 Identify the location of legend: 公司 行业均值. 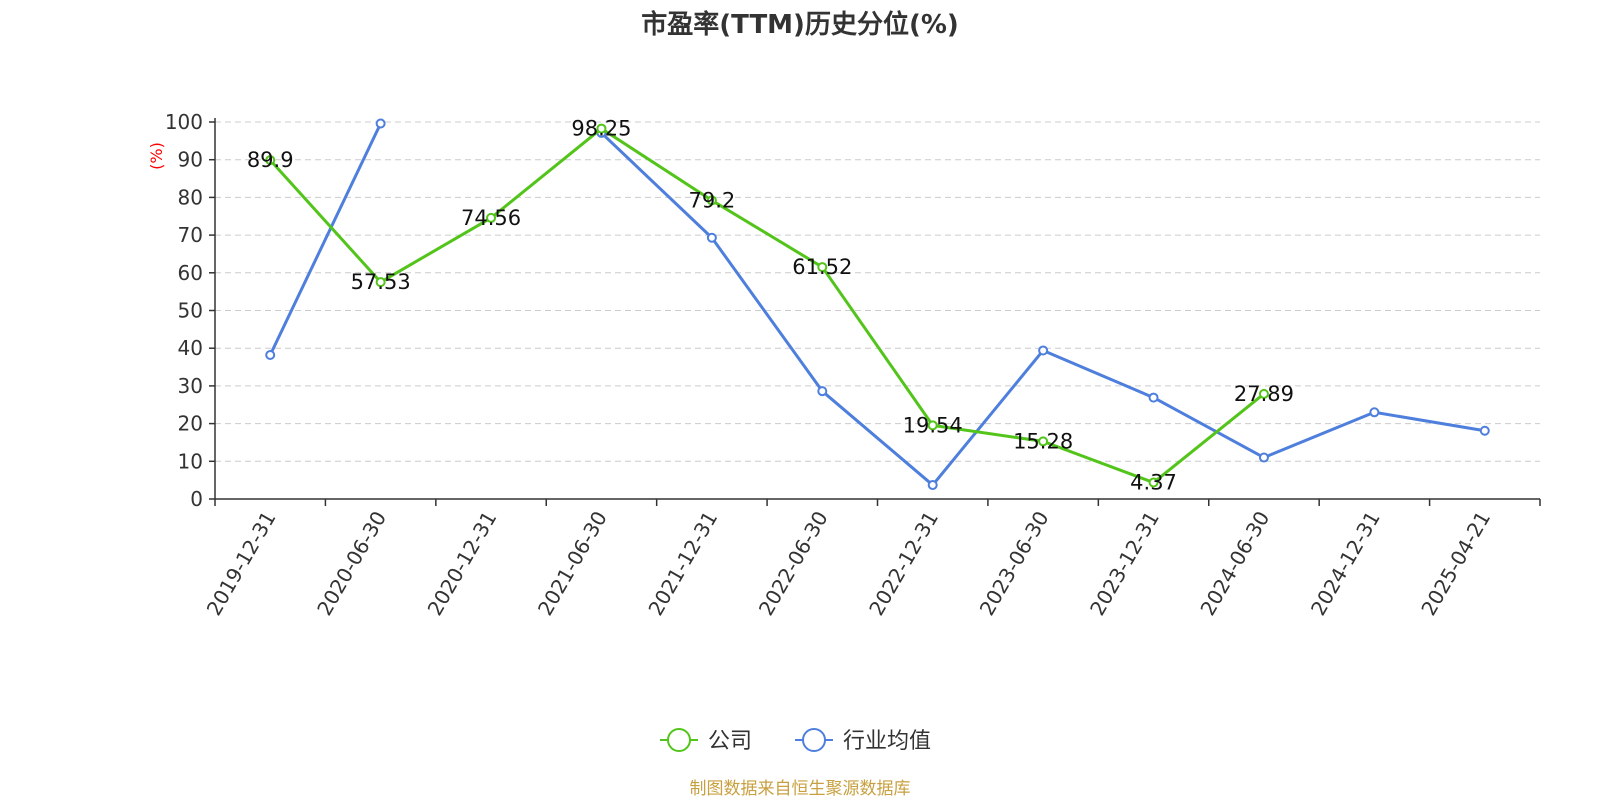
(795, 741).